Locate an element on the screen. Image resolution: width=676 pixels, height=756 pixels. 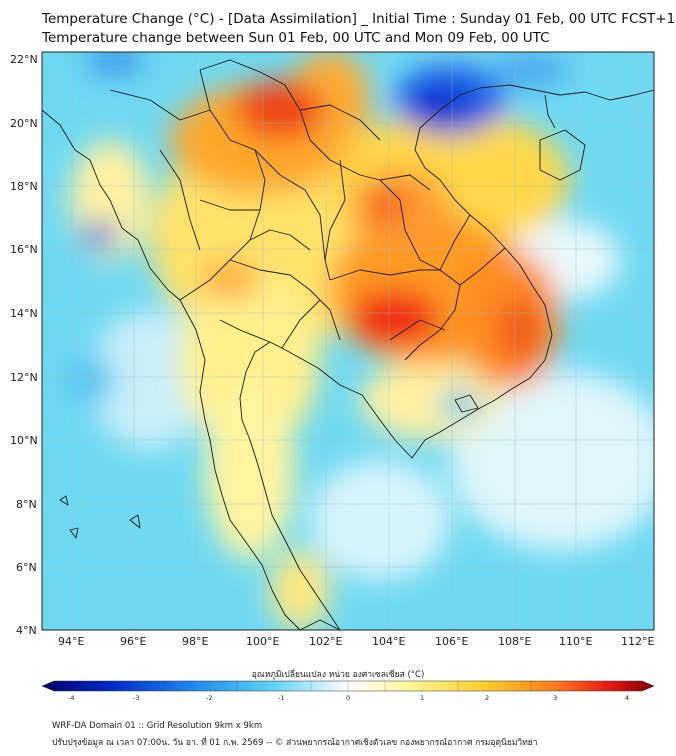
lon-label: 104°E is located at coordinates (388, 641).